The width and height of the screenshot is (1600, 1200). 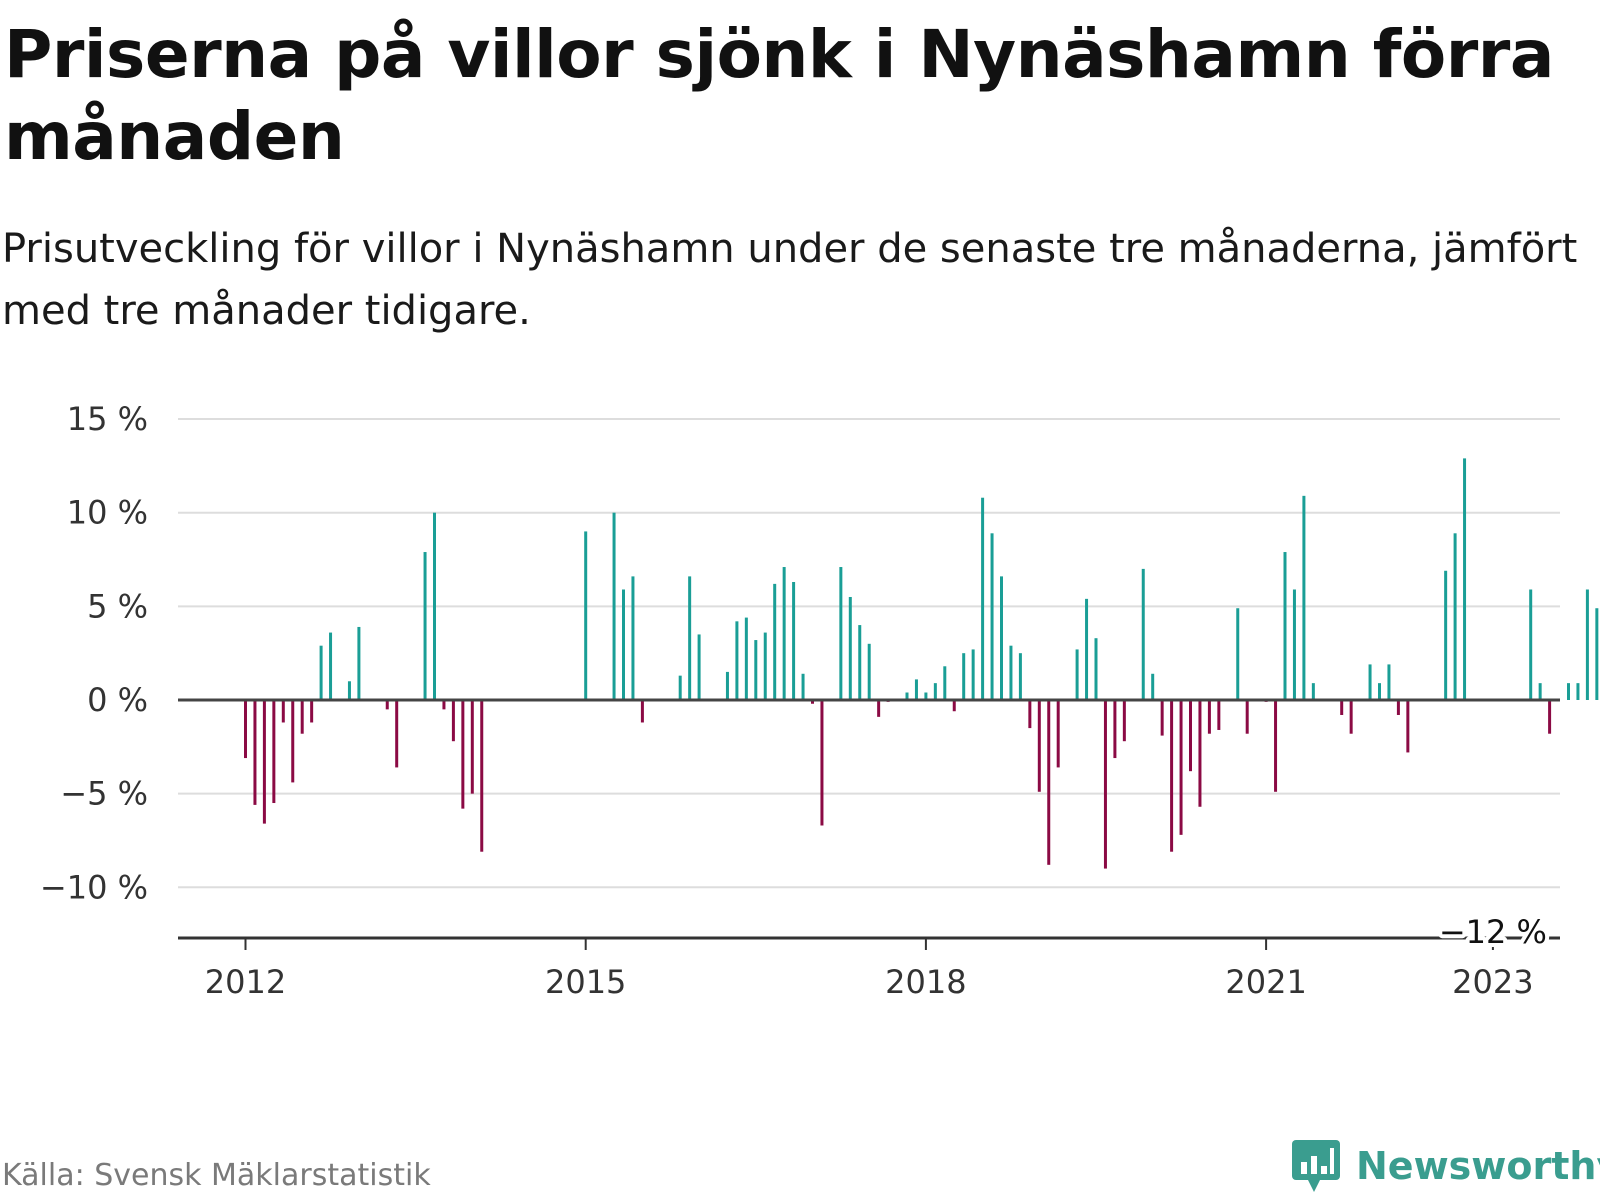 What do you see at coordinates (94, 887) in the screenshot?
I see `y-tick-label: −10 %` at bounding box center [94, 887].